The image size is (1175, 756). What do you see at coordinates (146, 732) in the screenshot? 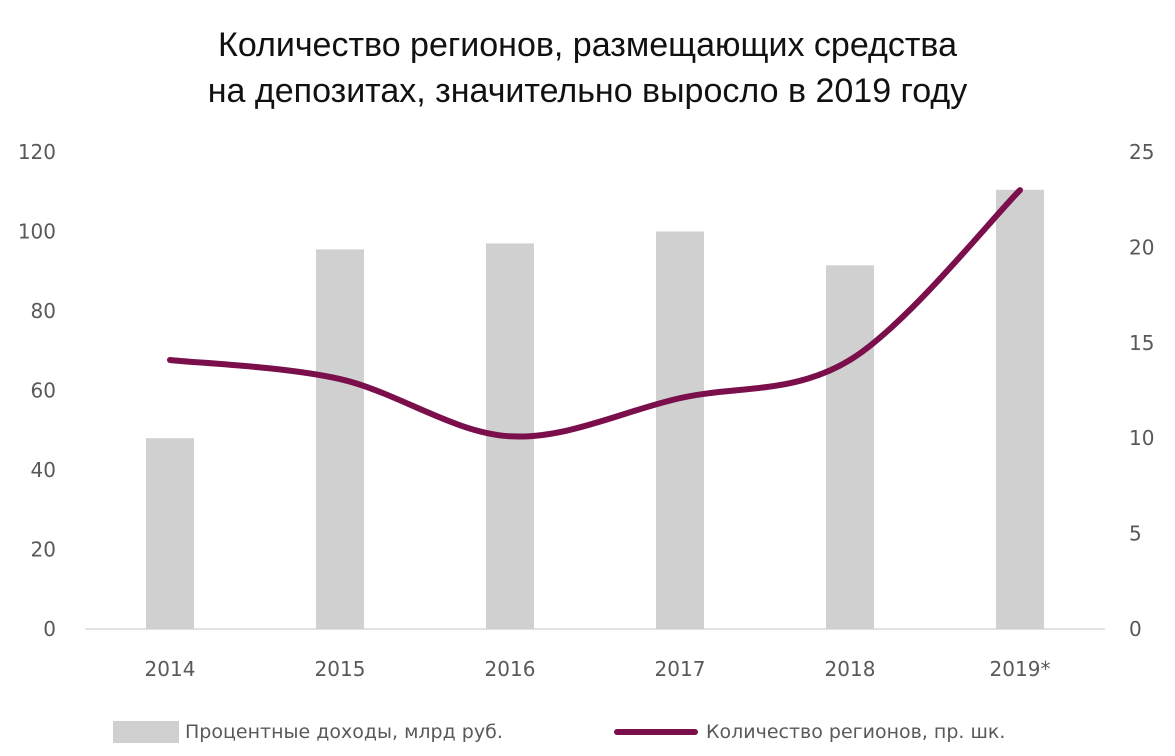
I see `legend-swatch-bar` at bounding box center [146, 732].